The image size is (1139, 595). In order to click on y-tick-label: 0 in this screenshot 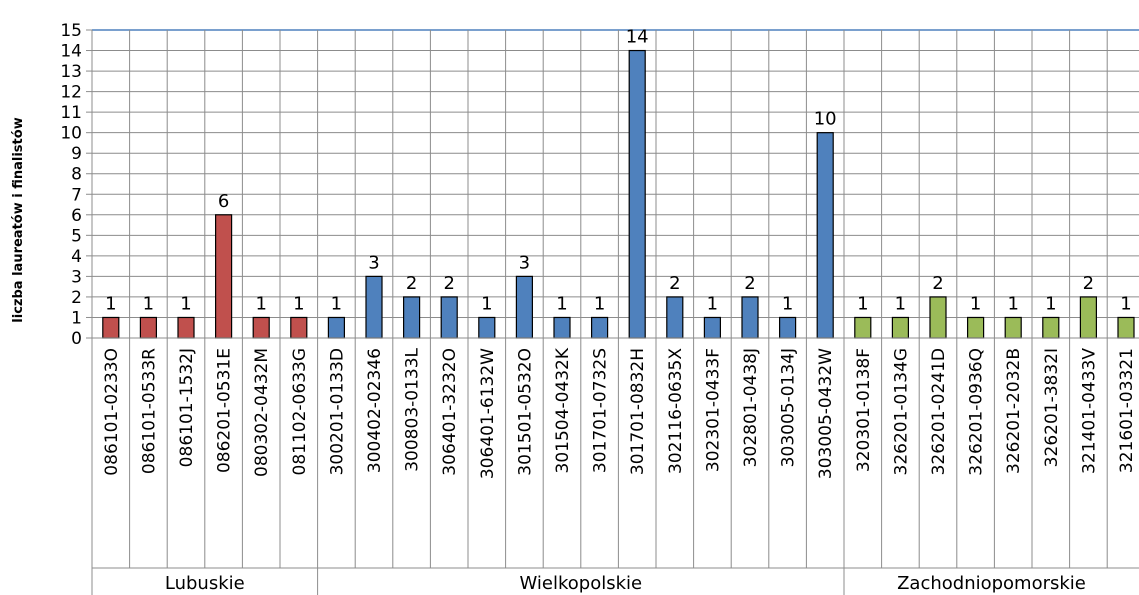, I will do `click(76, 339)`.